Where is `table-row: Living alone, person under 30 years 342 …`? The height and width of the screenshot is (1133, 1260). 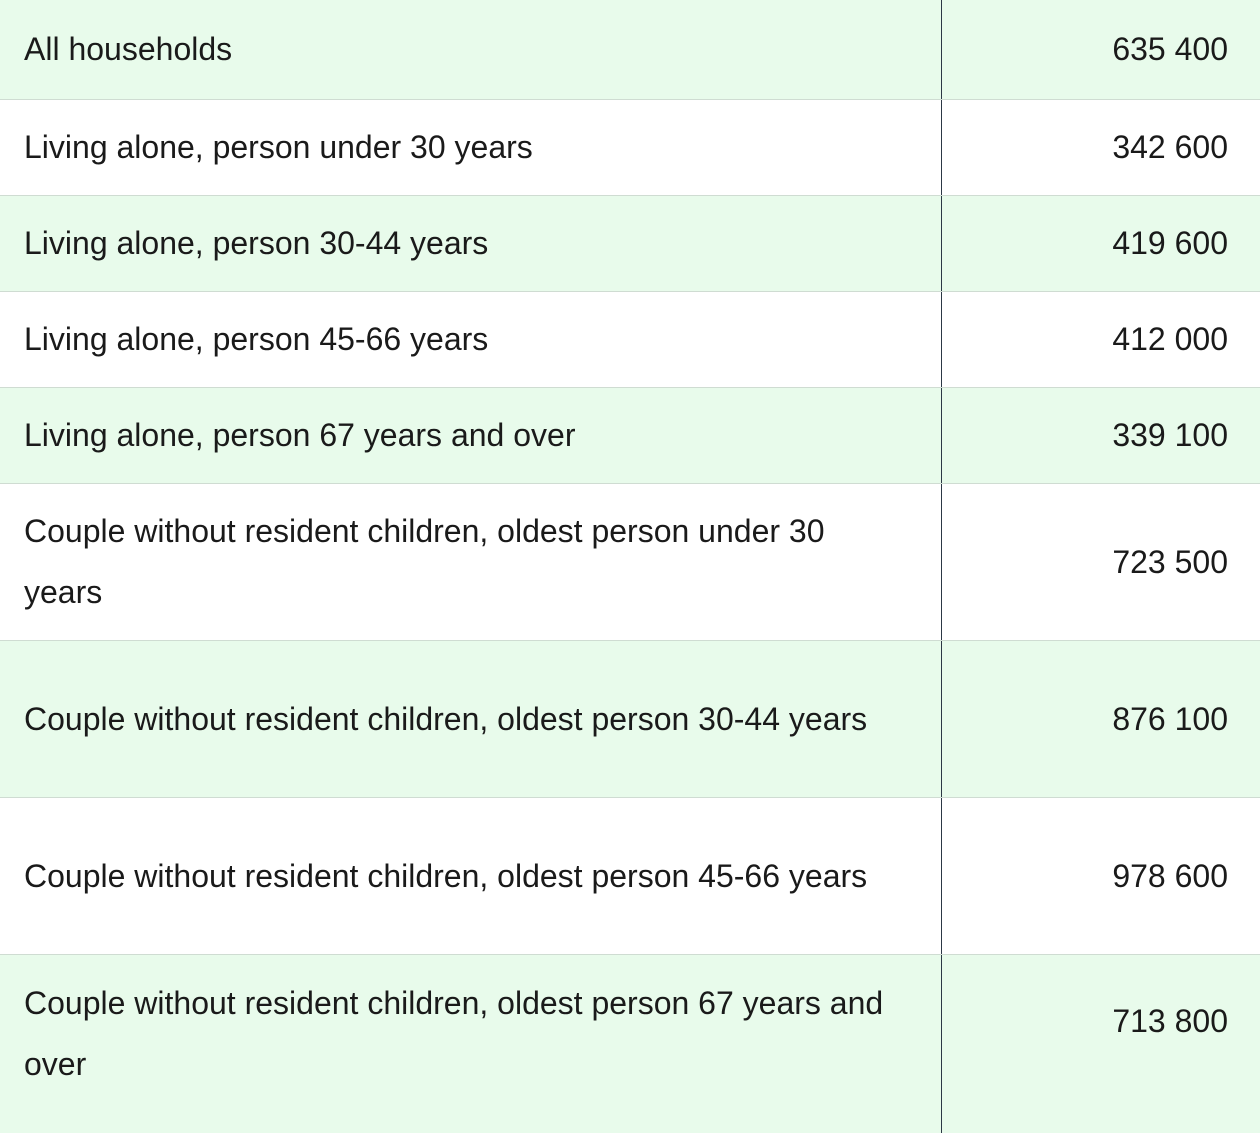 table-row: Living alone, person under 30 years 342 … is located at coordinates (630, 148).